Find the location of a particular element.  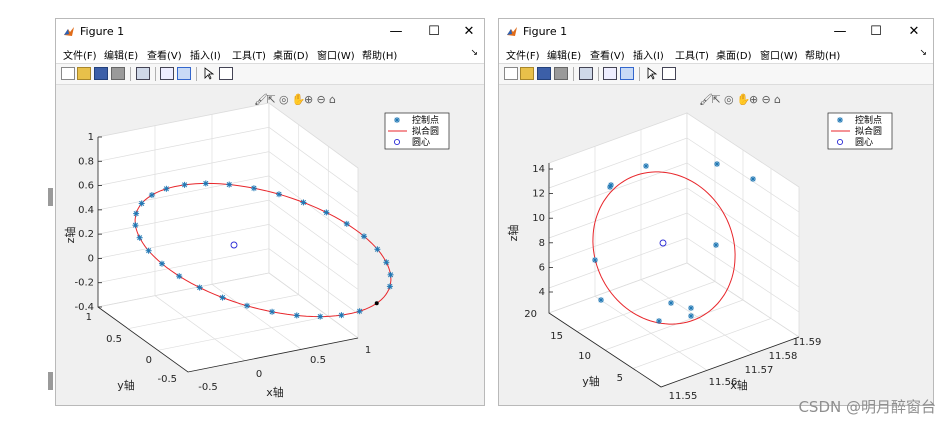

z-tick-label: 0.2 is located at coordinates (86, 234).